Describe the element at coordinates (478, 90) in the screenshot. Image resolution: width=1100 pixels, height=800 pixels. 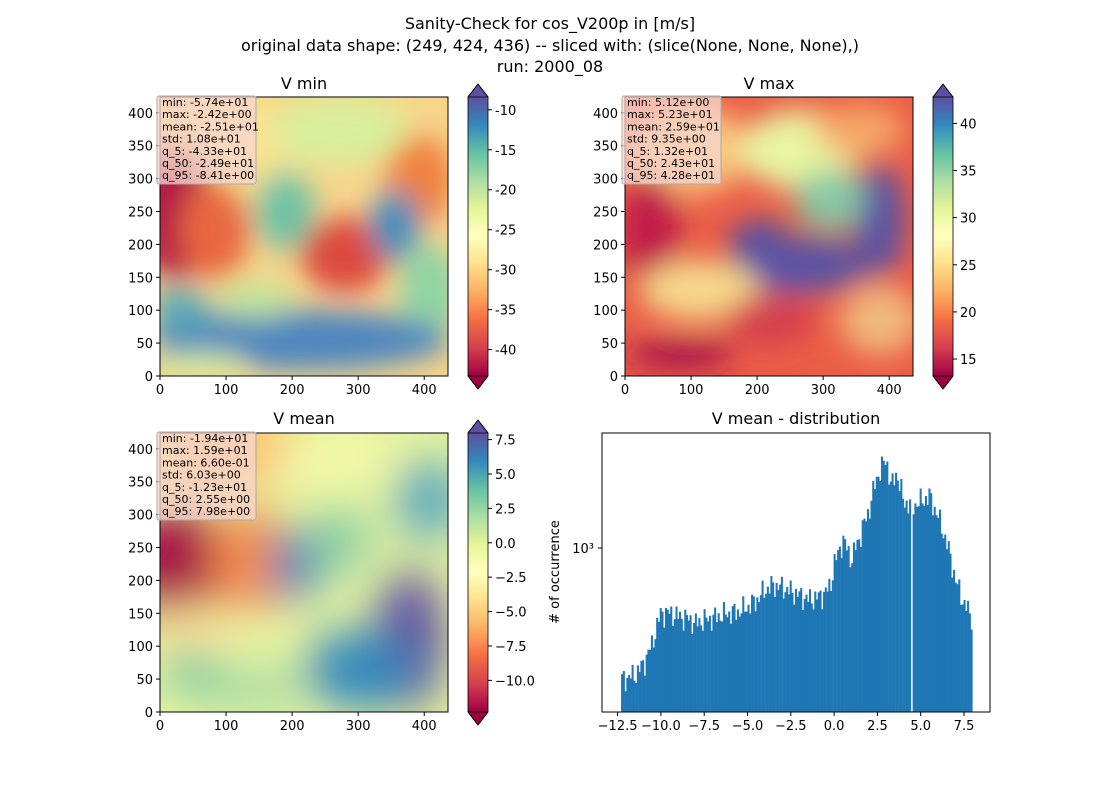
I see `colorbar-extend-max` at that location.